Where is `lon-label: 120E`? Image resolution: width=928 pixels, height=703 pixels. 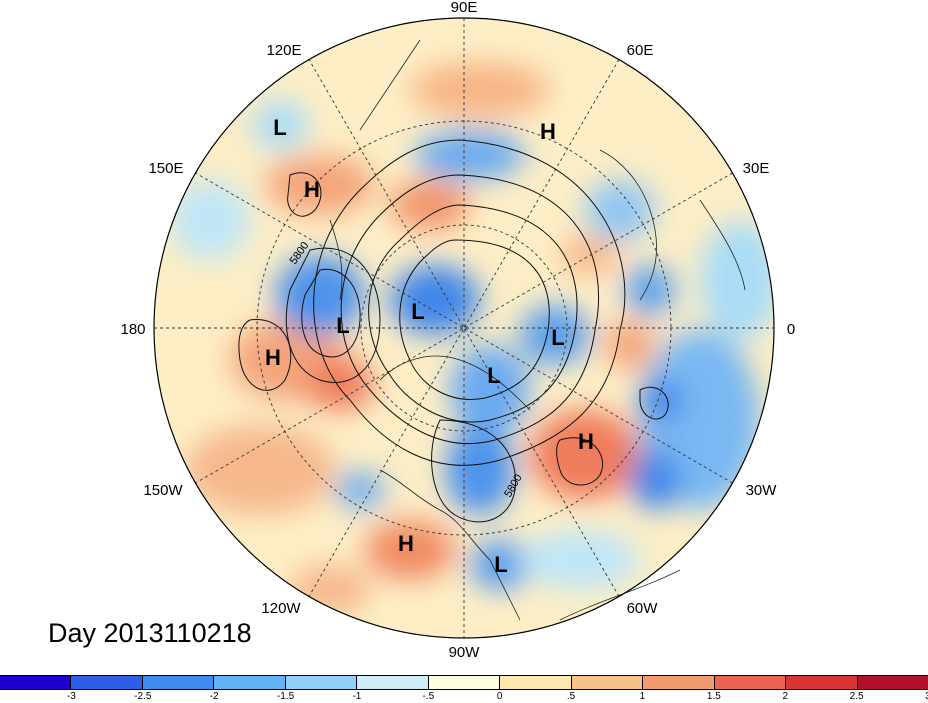 lon-label: 120E is located at coordinates (283, 50).